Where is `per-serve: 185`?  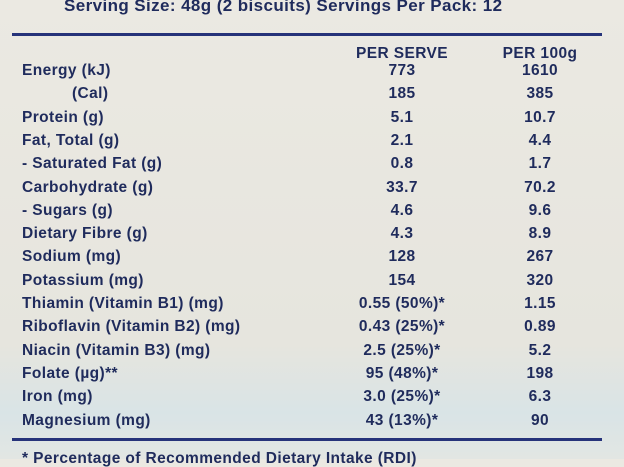
per-serve: 185 is located at coordinates (402, 94).